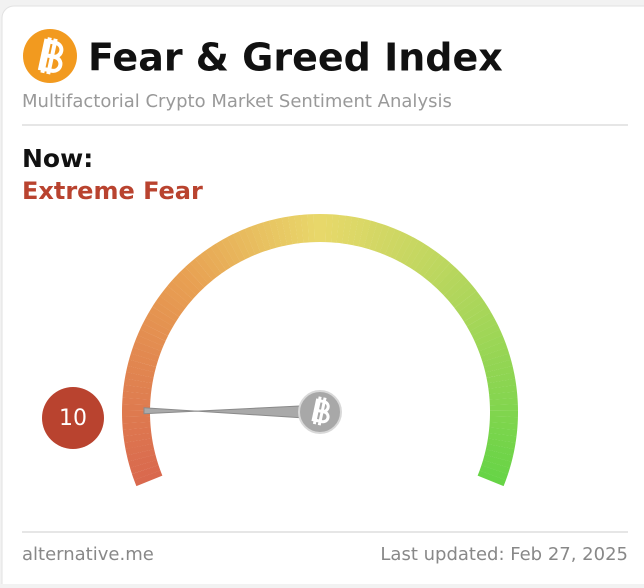 The image size is (644, 588). I want to click on source: alternative.me, so click(88, 554).